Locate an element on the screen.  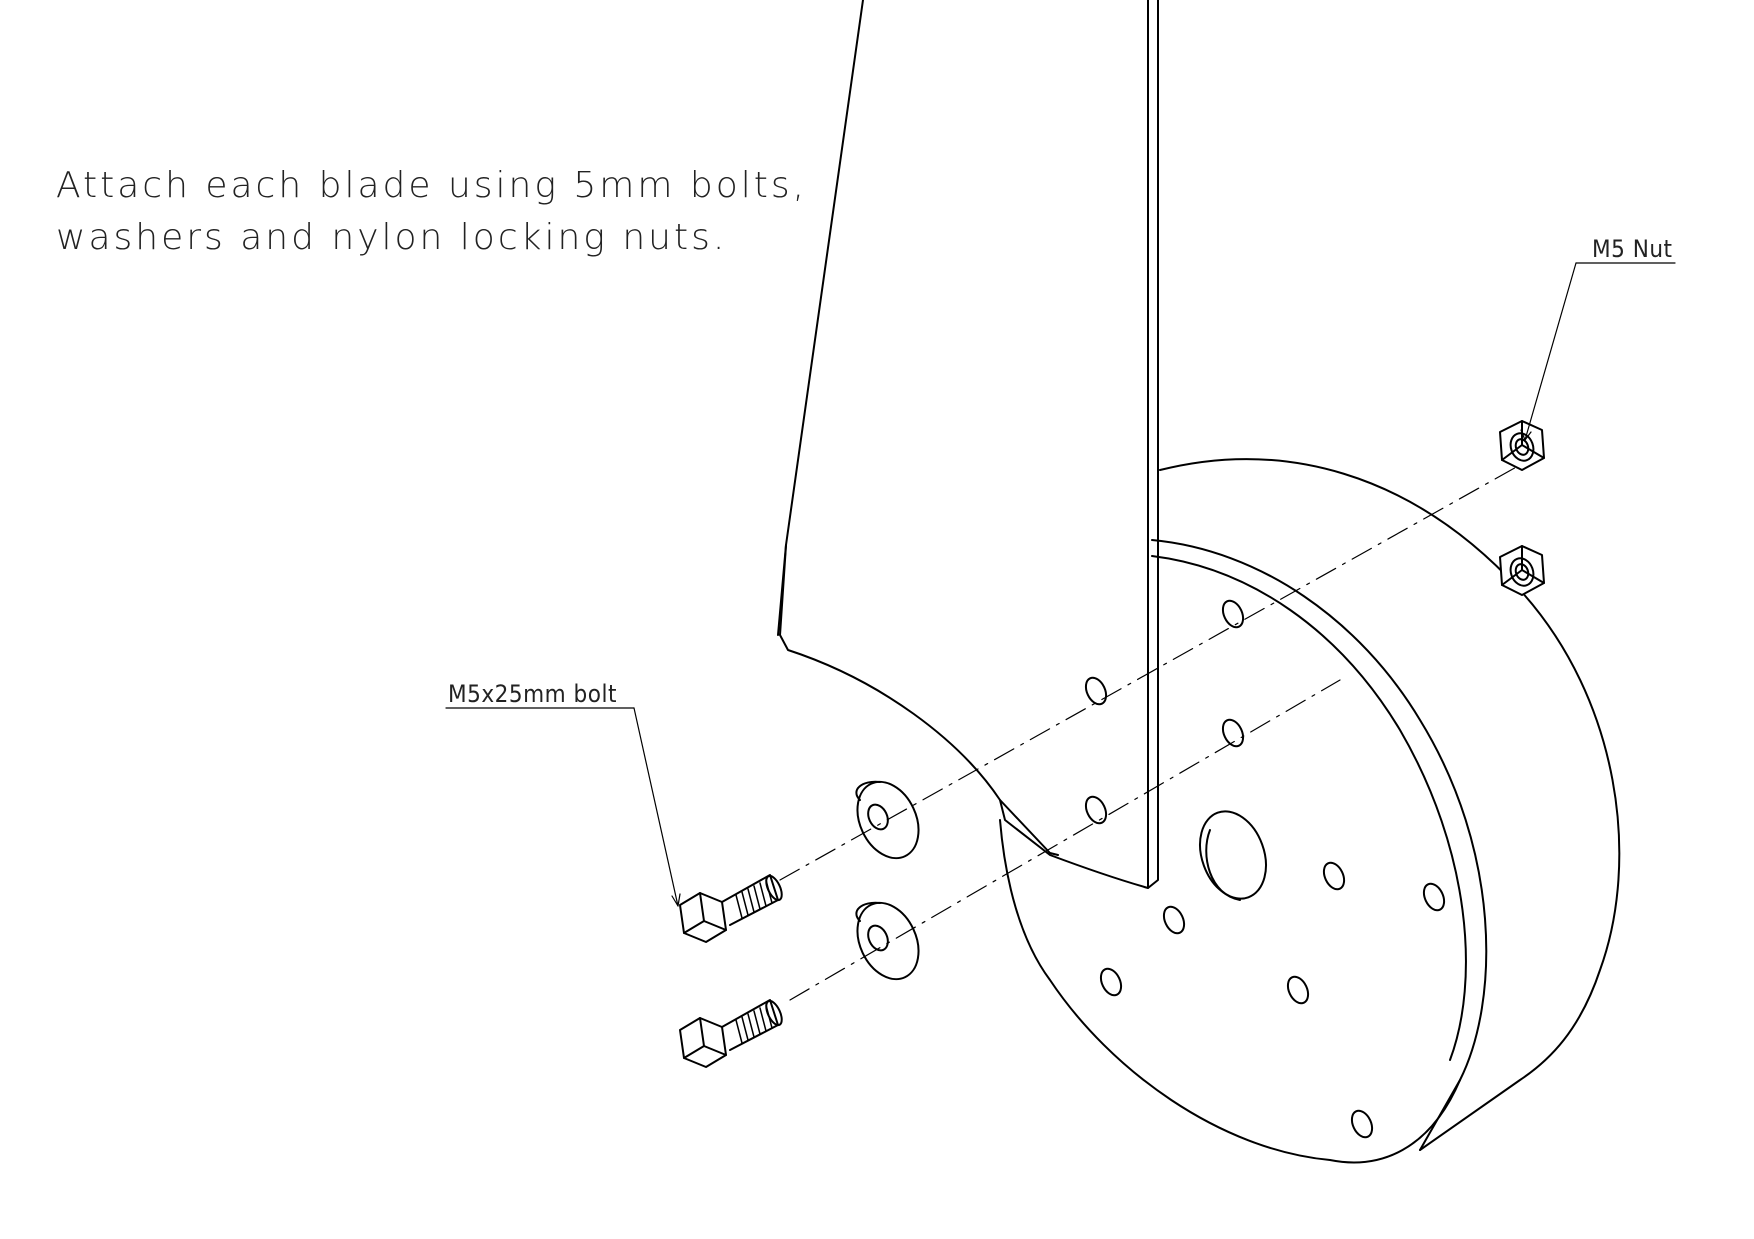
nut-upper is located at coordinates (1522, 445).